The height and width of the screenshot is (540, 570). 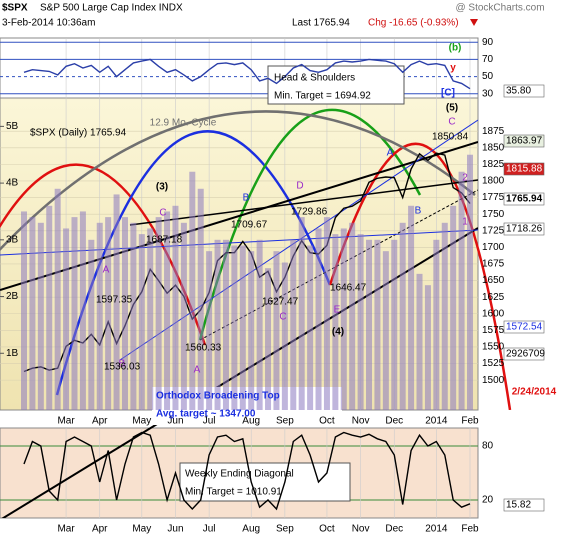 What do you see at coordinates (265, 482) in the screenshot?
I see `annotation-box` at bounding box center [265, 482].